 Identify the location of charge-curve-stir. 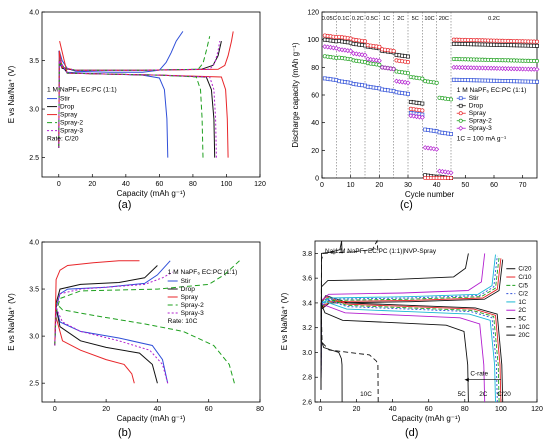
(112, 303).